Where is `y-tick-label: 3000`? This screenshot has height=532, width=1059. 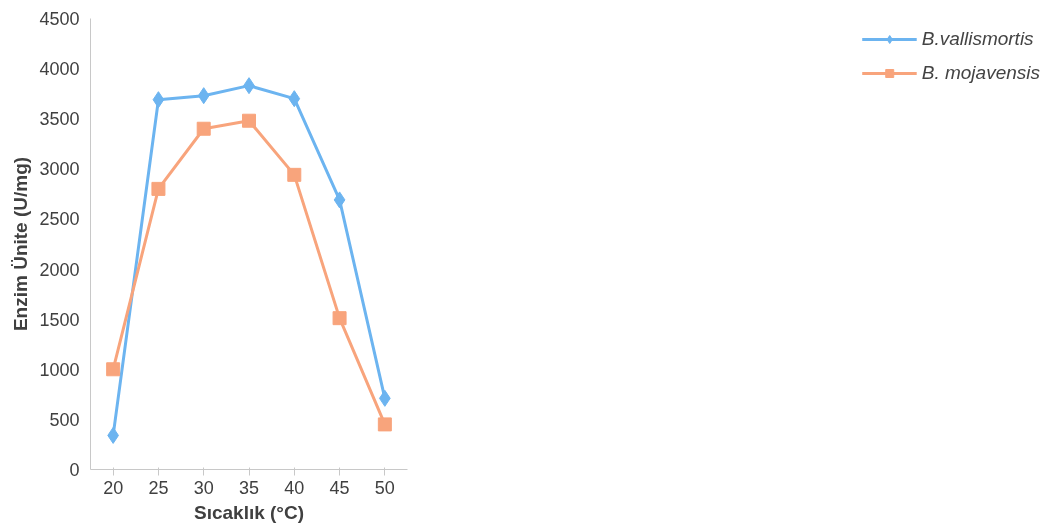 y-tick-label: 3000 is located at coordinates (59, 169).